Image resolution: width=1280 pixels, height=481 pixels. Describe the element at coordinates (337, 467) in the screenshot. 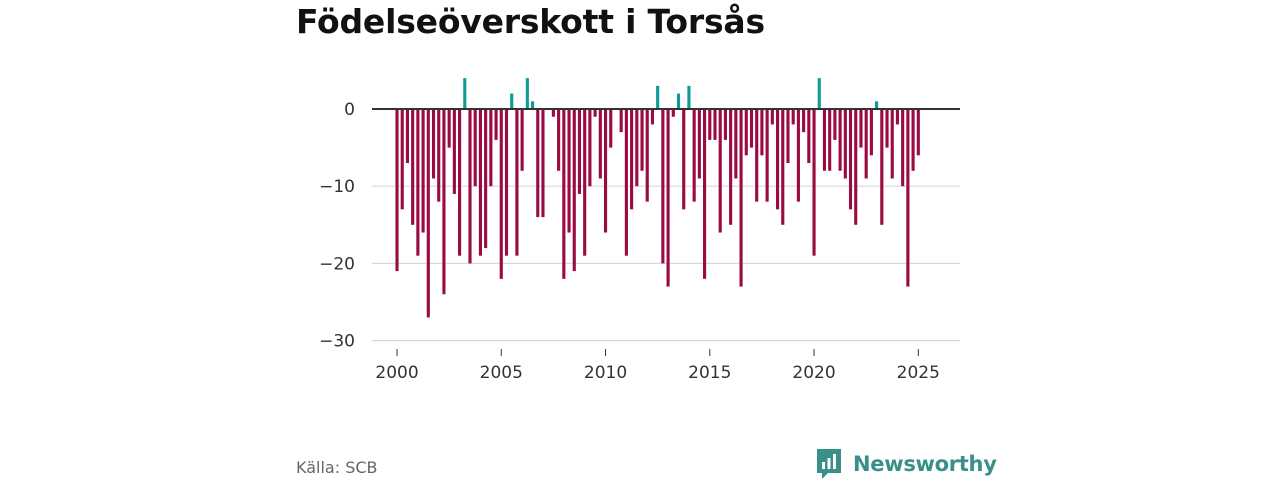

I see `source-note: Källa: SCB` at that location.